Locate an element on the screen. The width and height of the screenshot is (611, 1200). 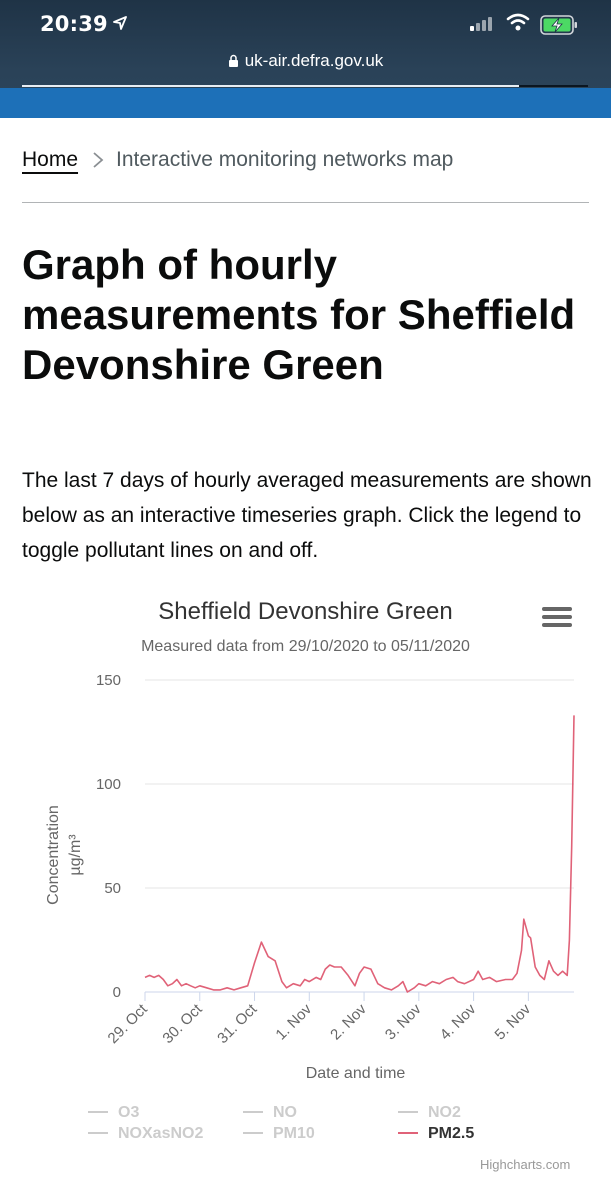
x-tick-label: 5. Nov is located at coordinates (513, 1021).